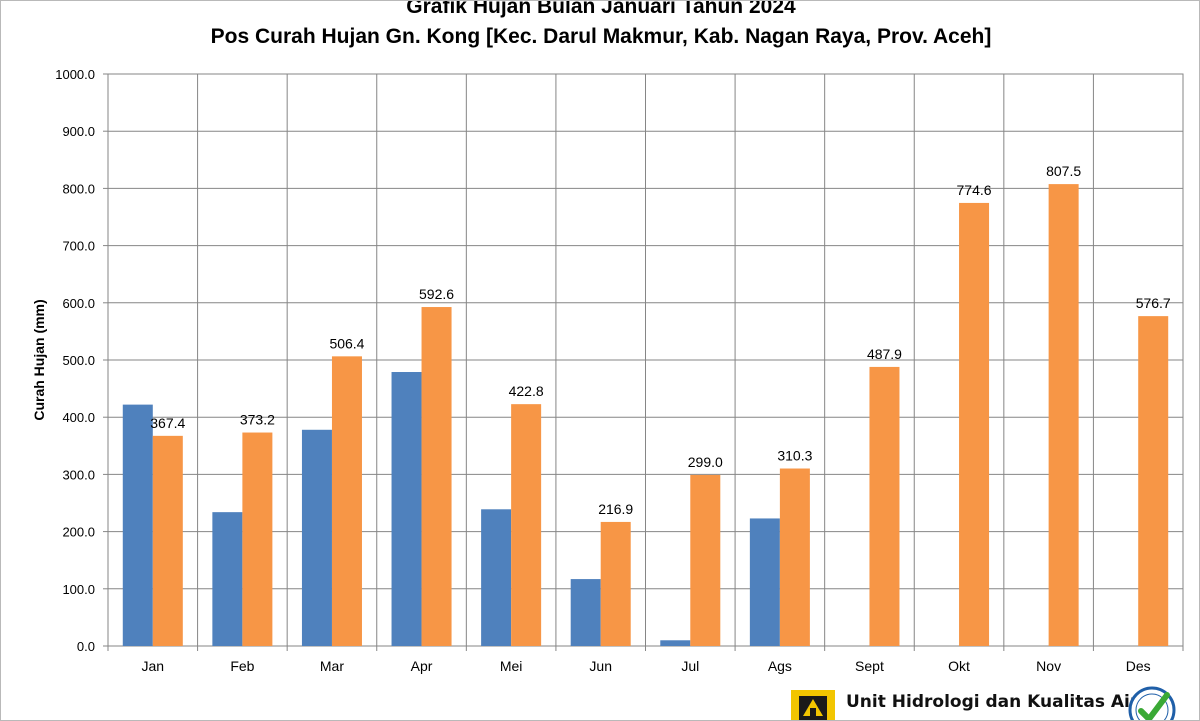 The image size is (1200, 721). Describe the element at coordinates (869, 666) in the screenshot. I see `x-tick-label: Sept` at that location.